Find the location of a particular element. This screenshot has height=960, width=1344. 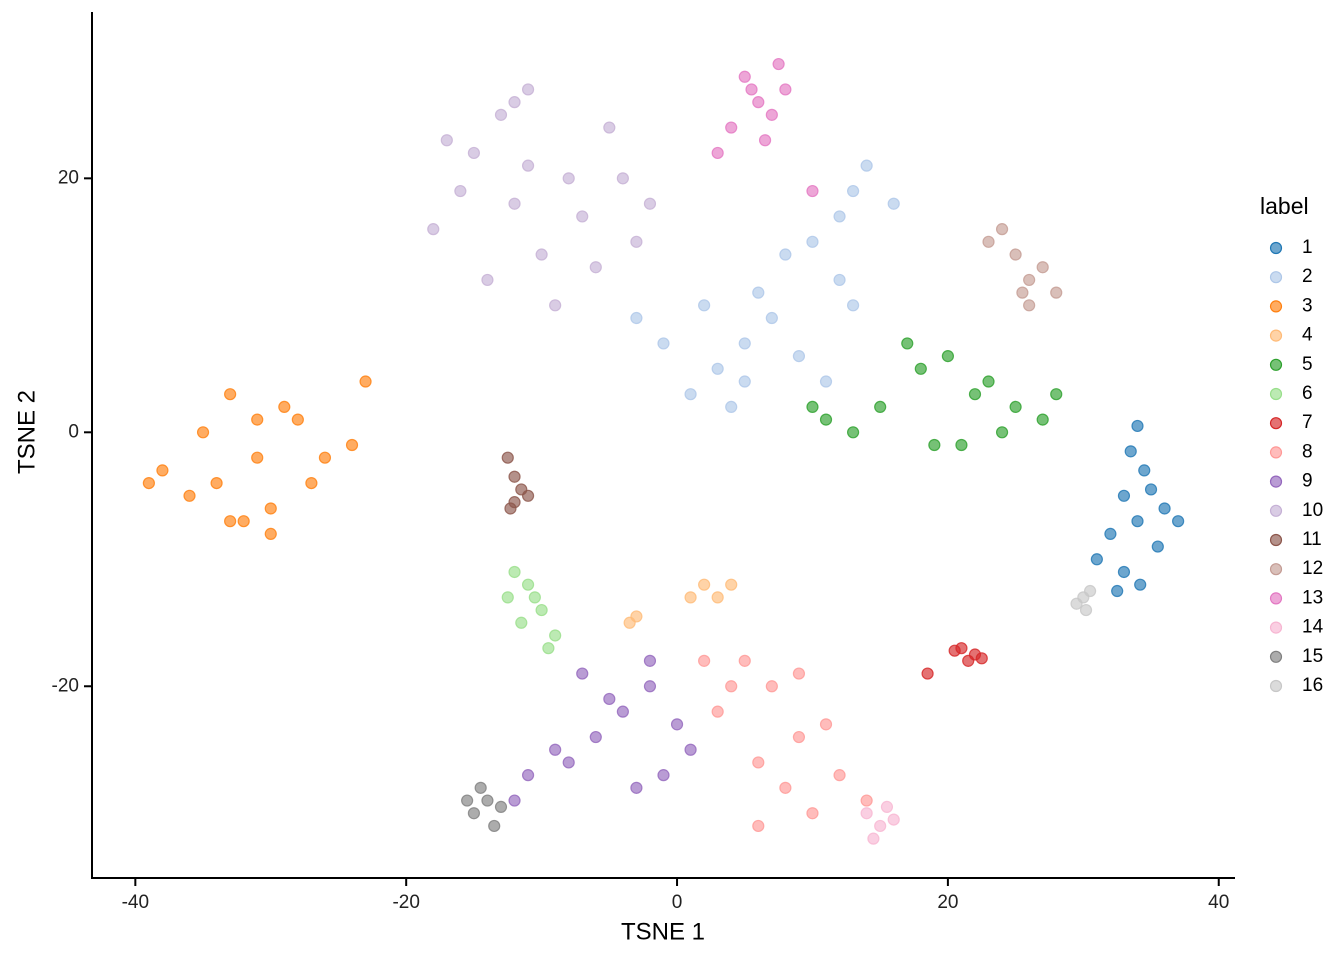

y-axis-title: TSNE 2 is located at coordinates (26, 432).